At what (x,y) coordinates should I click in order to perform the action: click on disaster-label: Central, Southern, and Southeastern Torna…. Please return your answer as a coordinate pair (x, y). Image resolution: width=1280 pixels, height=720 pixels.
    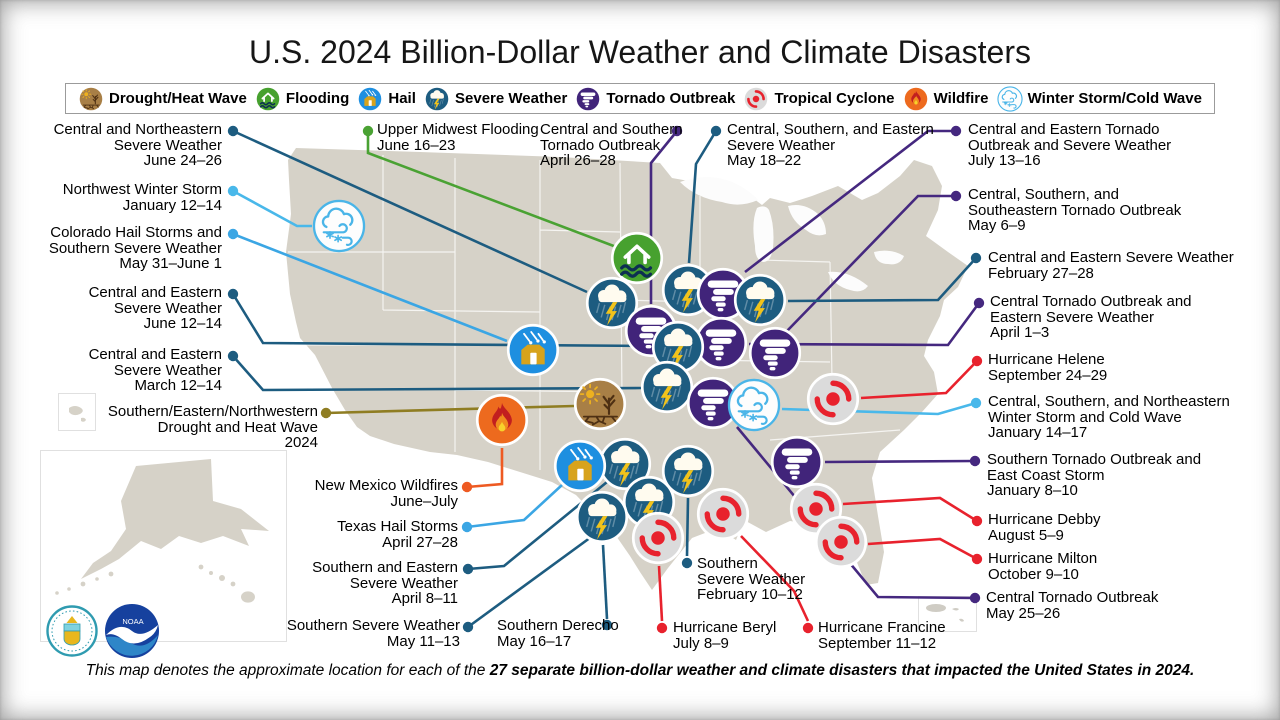
    Looking at the image, I should click on (1075, 210).